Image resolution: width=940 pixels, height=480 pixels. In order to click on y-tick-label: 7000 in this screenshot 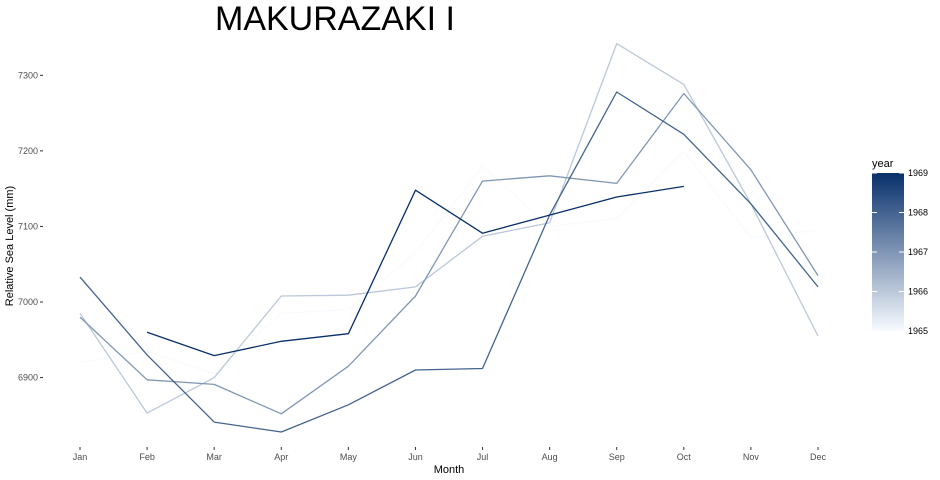, I will do `click(28, 302)`.